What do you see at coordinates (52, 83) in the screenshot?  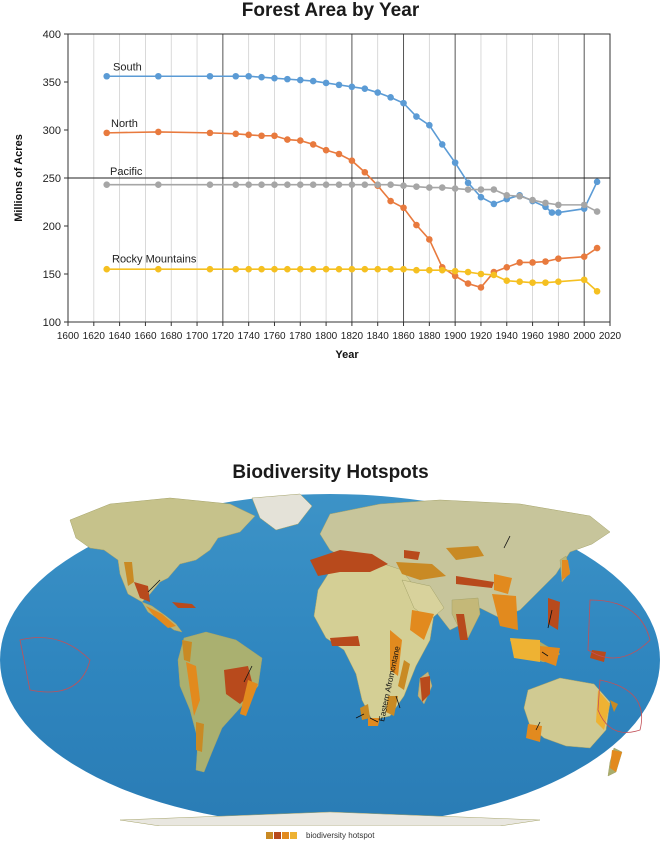 I see `y-tick-label: 350` at bounding box center [52, 83].